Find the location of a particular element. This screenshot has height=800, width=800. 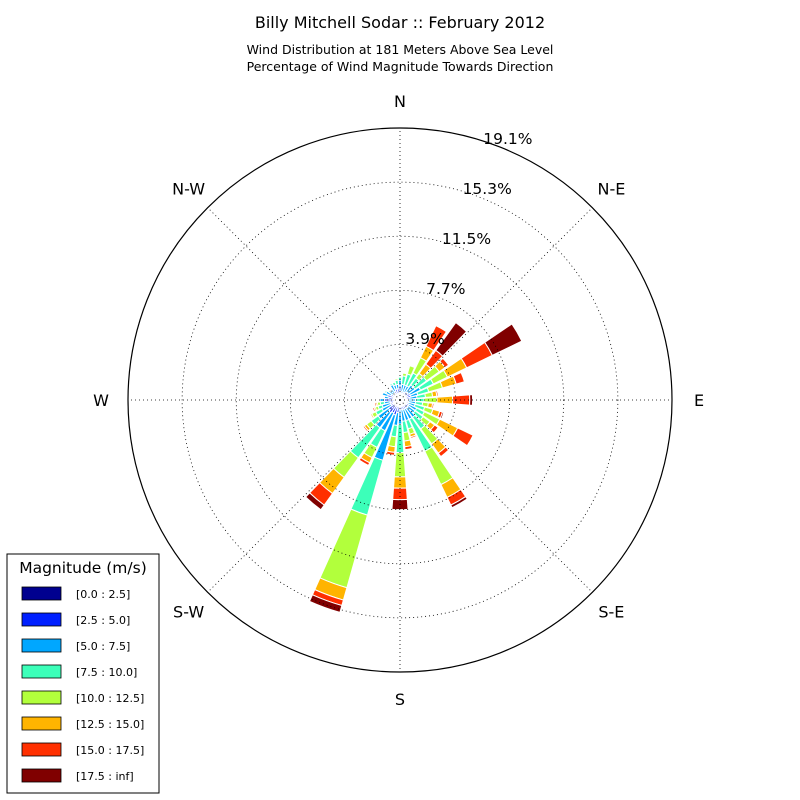

ring-label-4: 19.1% is located at coordinates (507, 139).